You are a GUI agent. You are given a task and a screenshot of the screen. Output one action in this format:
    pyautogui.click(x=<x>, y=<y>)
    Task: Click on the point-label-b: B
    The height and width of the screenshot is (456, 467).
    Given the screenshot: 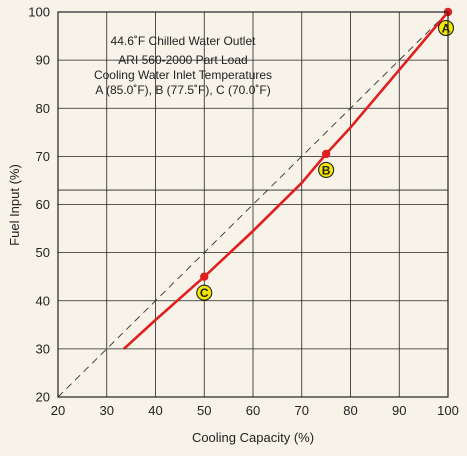 What is the action you would take?
    pyautogui.click(x=326, y=170)
    